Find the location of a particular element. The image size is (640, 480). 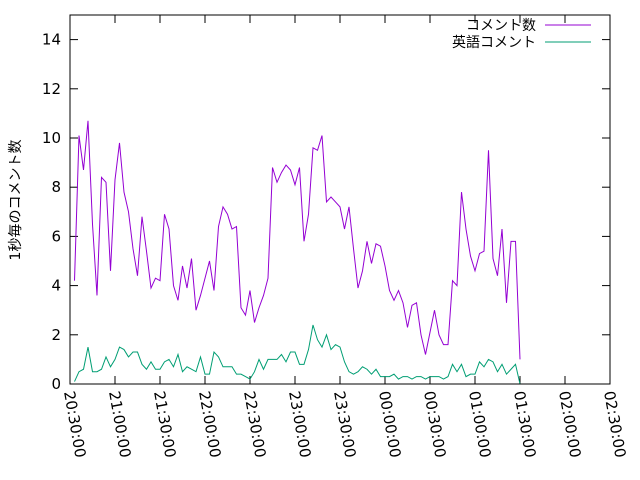

y-tick-label: 6 is located at coordinates (56, 236).